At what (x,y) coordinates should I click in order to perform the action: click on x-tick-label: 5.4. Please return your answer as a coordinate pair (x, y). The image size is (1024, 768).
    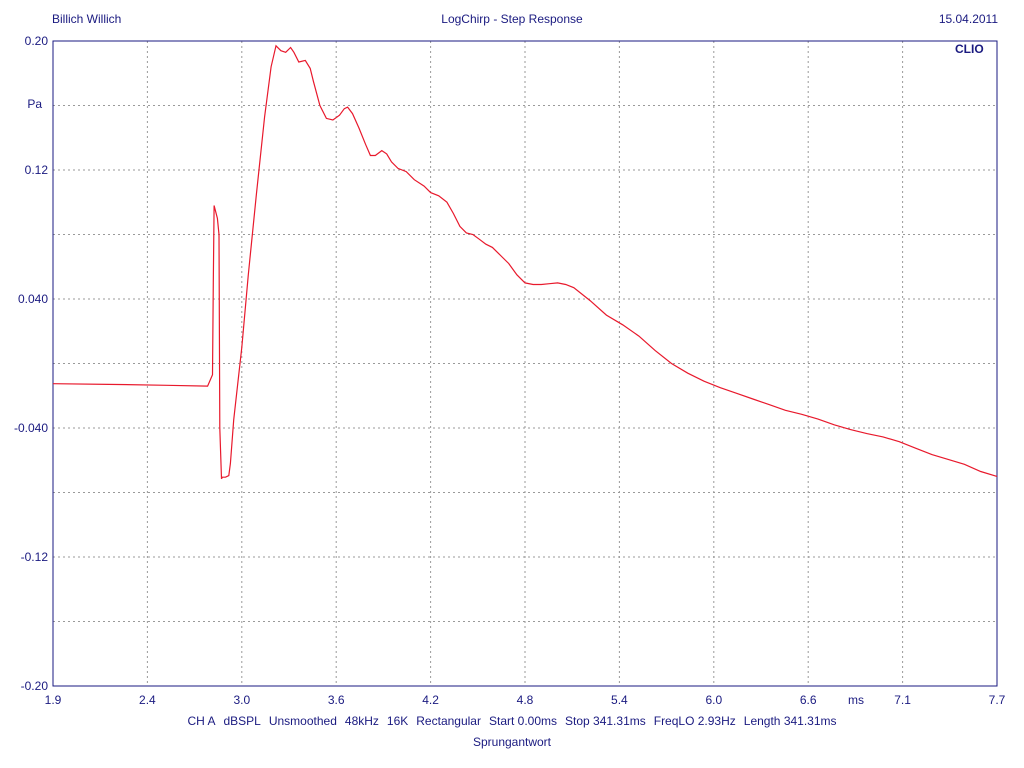
    Looking at the image, I should click on (619, 700).